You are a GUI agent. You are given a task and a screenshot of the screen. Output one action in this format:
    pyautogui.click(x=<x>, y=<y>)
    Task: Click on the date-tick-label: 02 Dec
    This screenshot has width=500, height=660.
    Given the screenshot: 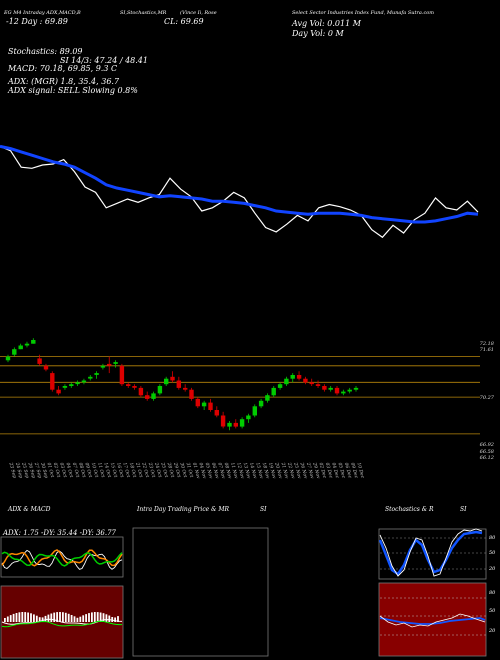 What is the action you would take?
    pyautogui.click(x=323, y=470)
    